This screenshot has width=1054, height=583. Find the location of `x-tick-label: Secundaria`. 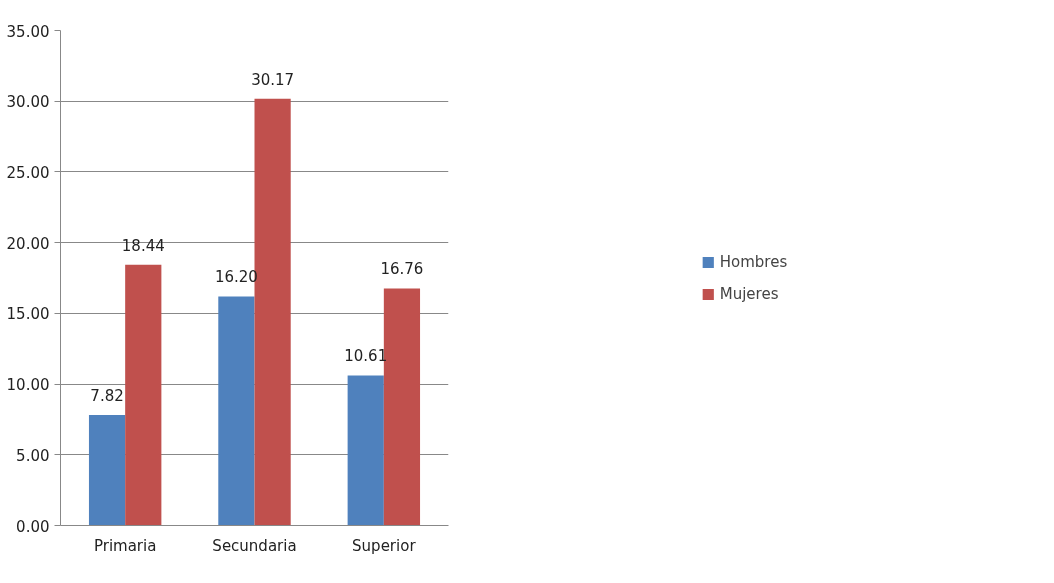

x-tick-label: Secundaria is located at coordinates (254, 545).